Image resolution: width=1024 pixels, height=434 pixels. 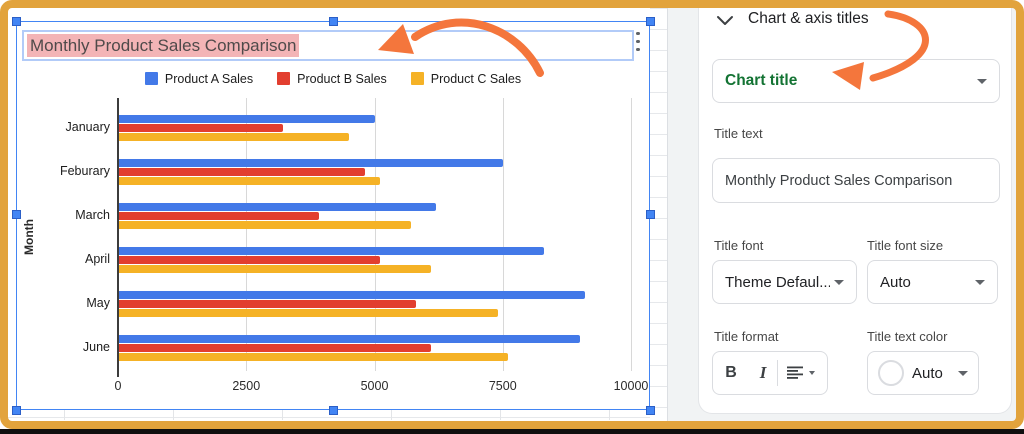 What do you see at coordinates (808, 18) in the screenshot?
I see `panel-header: Chart & axis titles` at bounding box center [808, 18].